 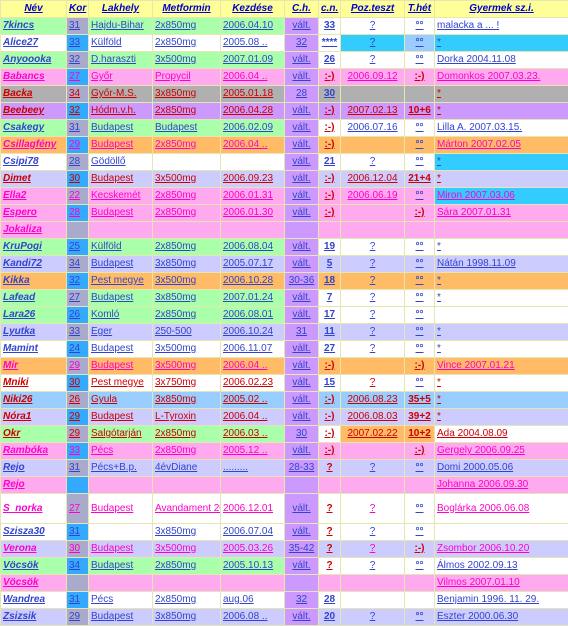 What do you see at coordinates (501, 9) in the screenshot?
I see `col-header-gyermek: Gyermek sz.i.` at bounding box center [501, 9].